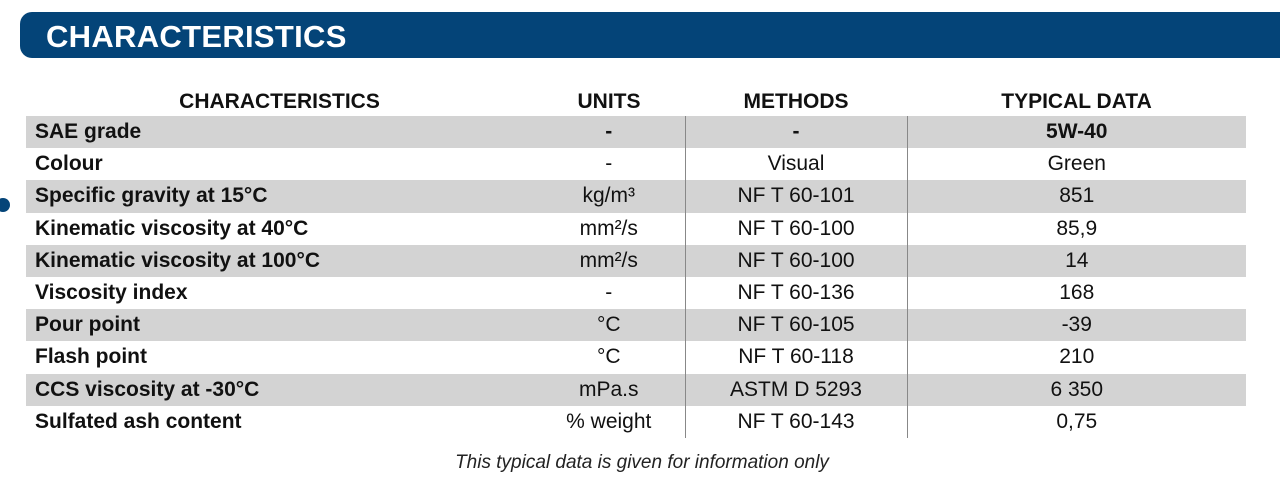 The width and height of the screenshot is (1280, 495). I want to click on cell-characteristic: Sulfated ash content, so click(138, 421).